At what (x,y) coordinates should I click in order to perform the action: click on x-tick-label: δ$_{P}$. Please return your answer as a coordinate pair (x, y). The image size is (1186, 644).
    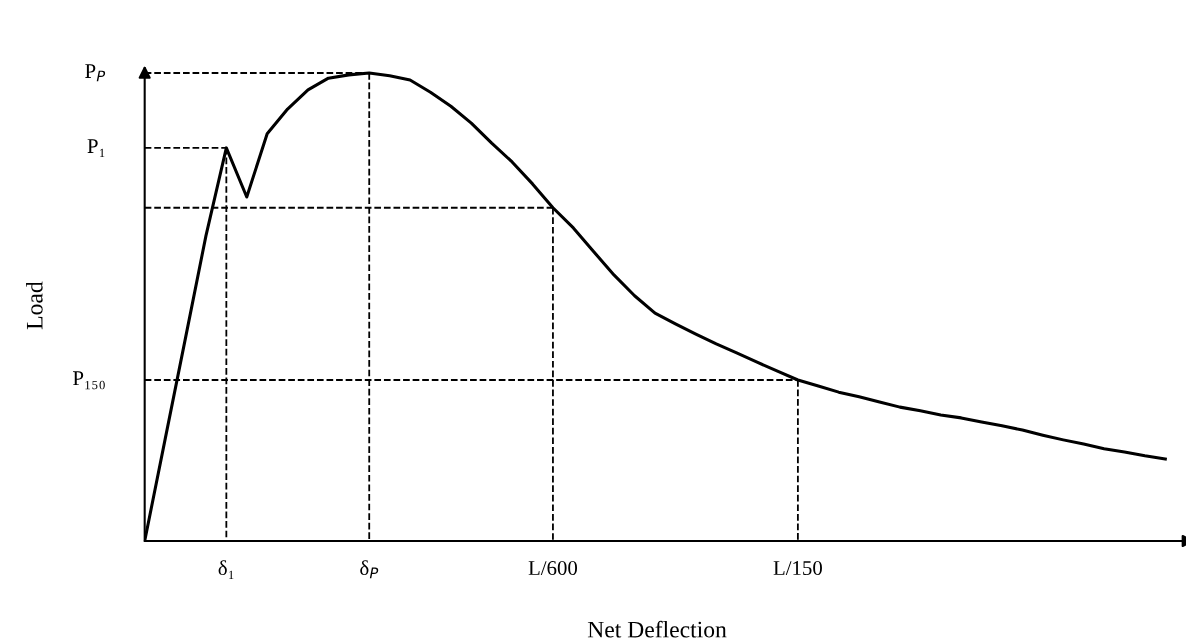
    Looking at the image, I should click on (369, 569).